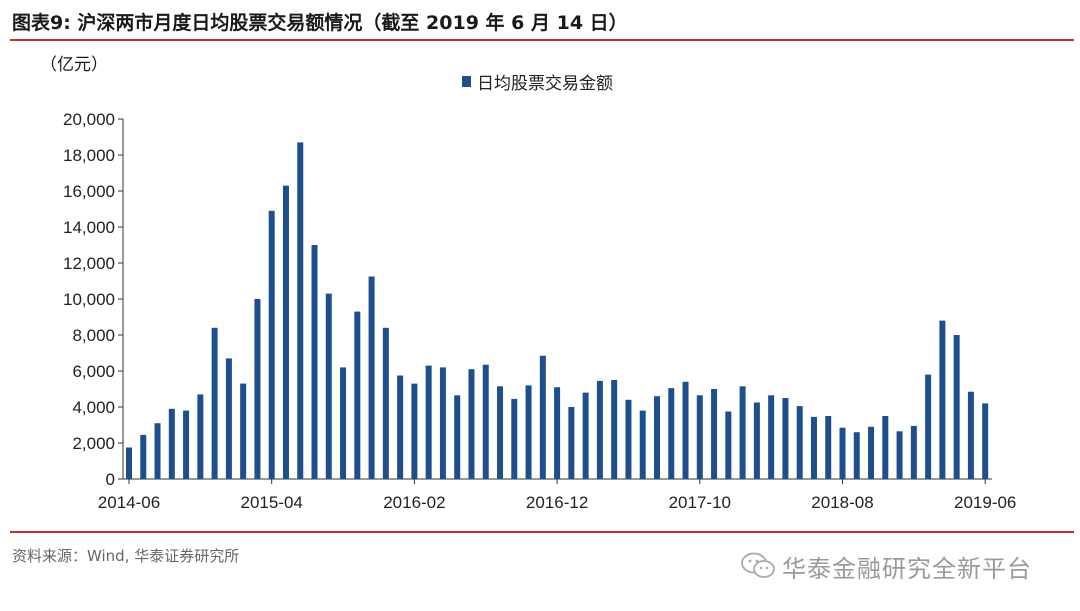  Describe the element at coordinates (93, 443) in the screenshot. I see `y-tick-label: 2,000` at that location.